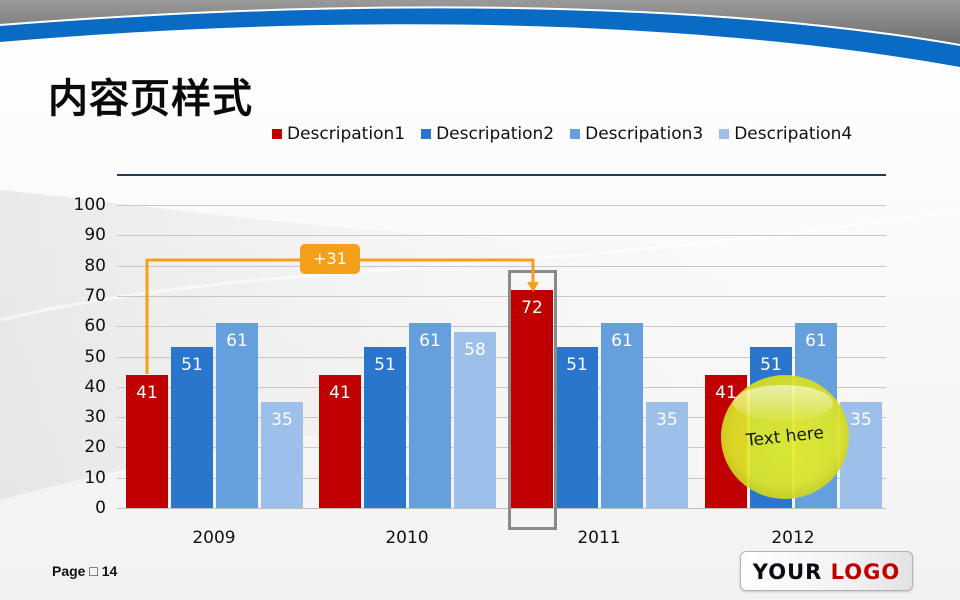 This screenshot has width=960, height=600. Describe the element at coordinates (783, 403) in the screenshot. I see `bubble-shine` at that location.